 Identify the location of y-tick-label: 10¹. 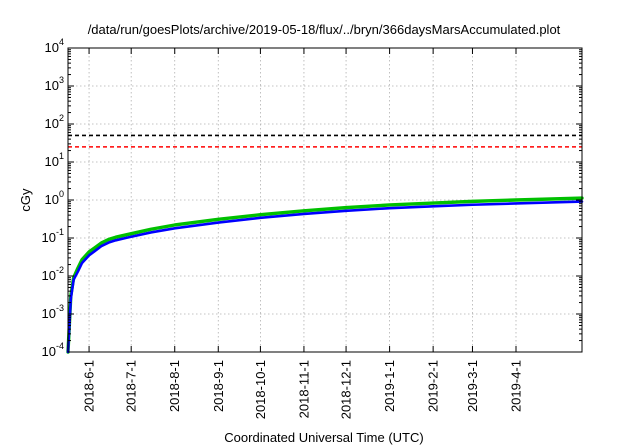
(54, 160).